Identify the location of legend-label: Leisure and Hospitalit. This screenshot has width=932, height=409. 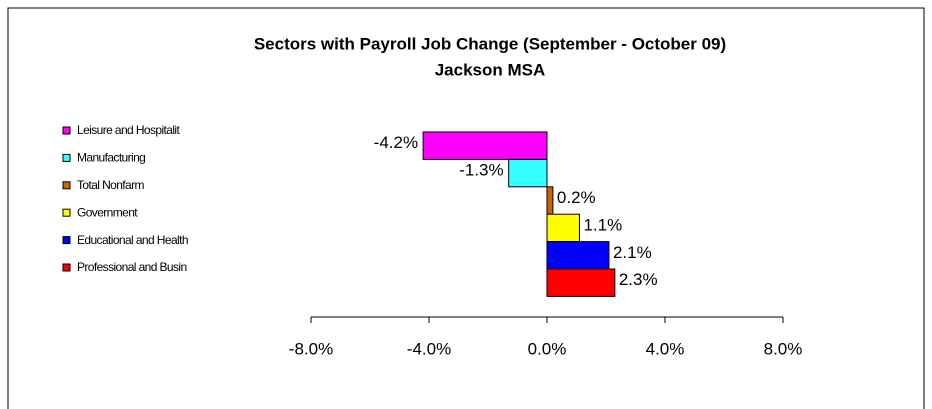
(128, 130).